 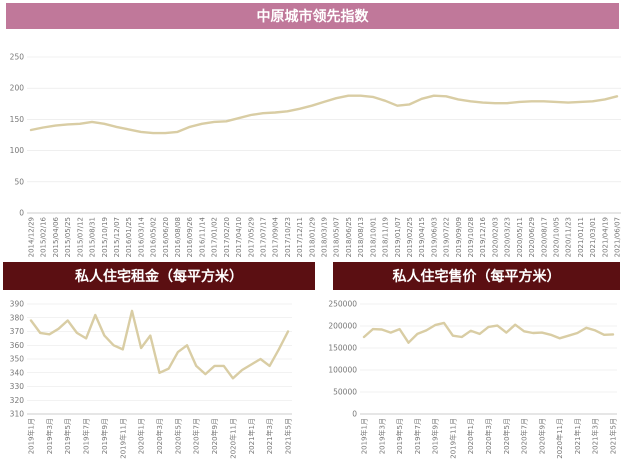 I want to click on x-tick-label: 2016/08/08, so click(x=178, y=237).